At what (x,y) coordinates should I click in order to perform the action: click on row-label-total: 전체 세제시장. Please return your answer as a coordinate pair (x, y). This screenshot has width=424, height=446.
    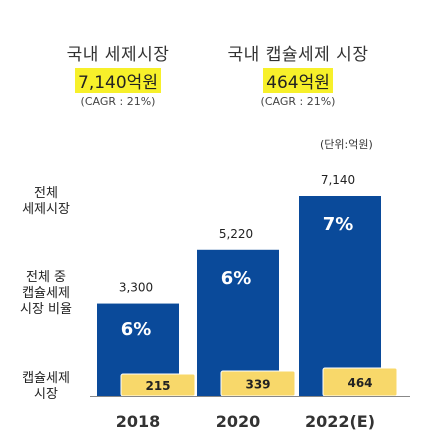
    Looking at the image, I should click on (46, 201).